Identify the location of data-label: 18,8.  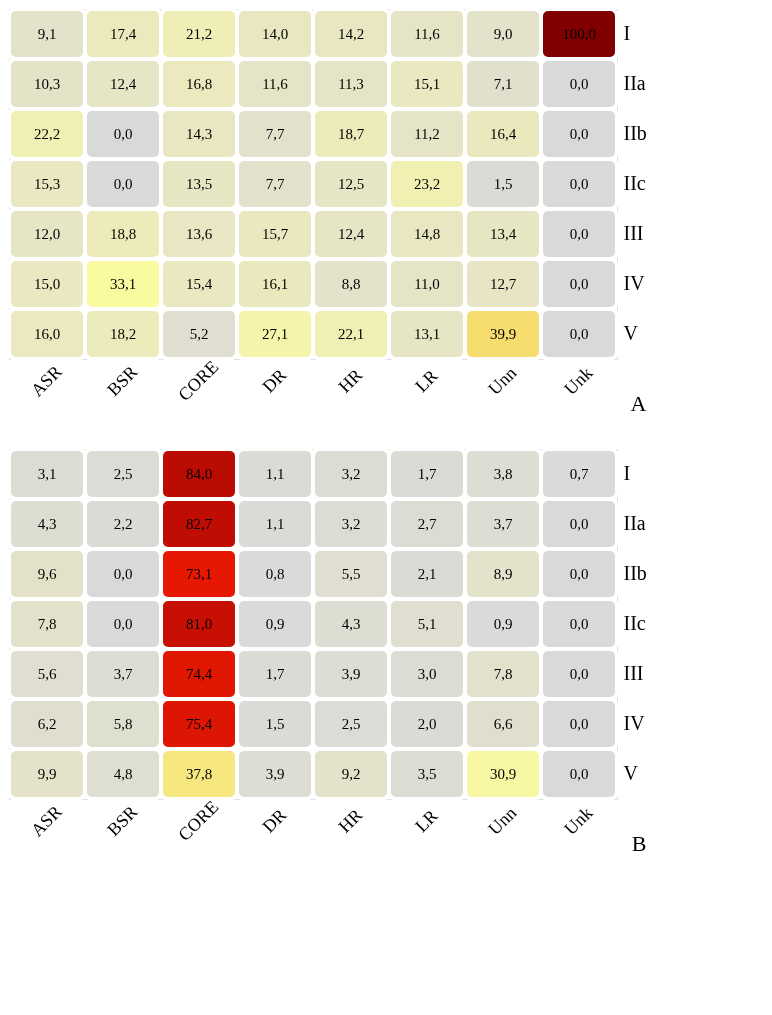
(123, 234).